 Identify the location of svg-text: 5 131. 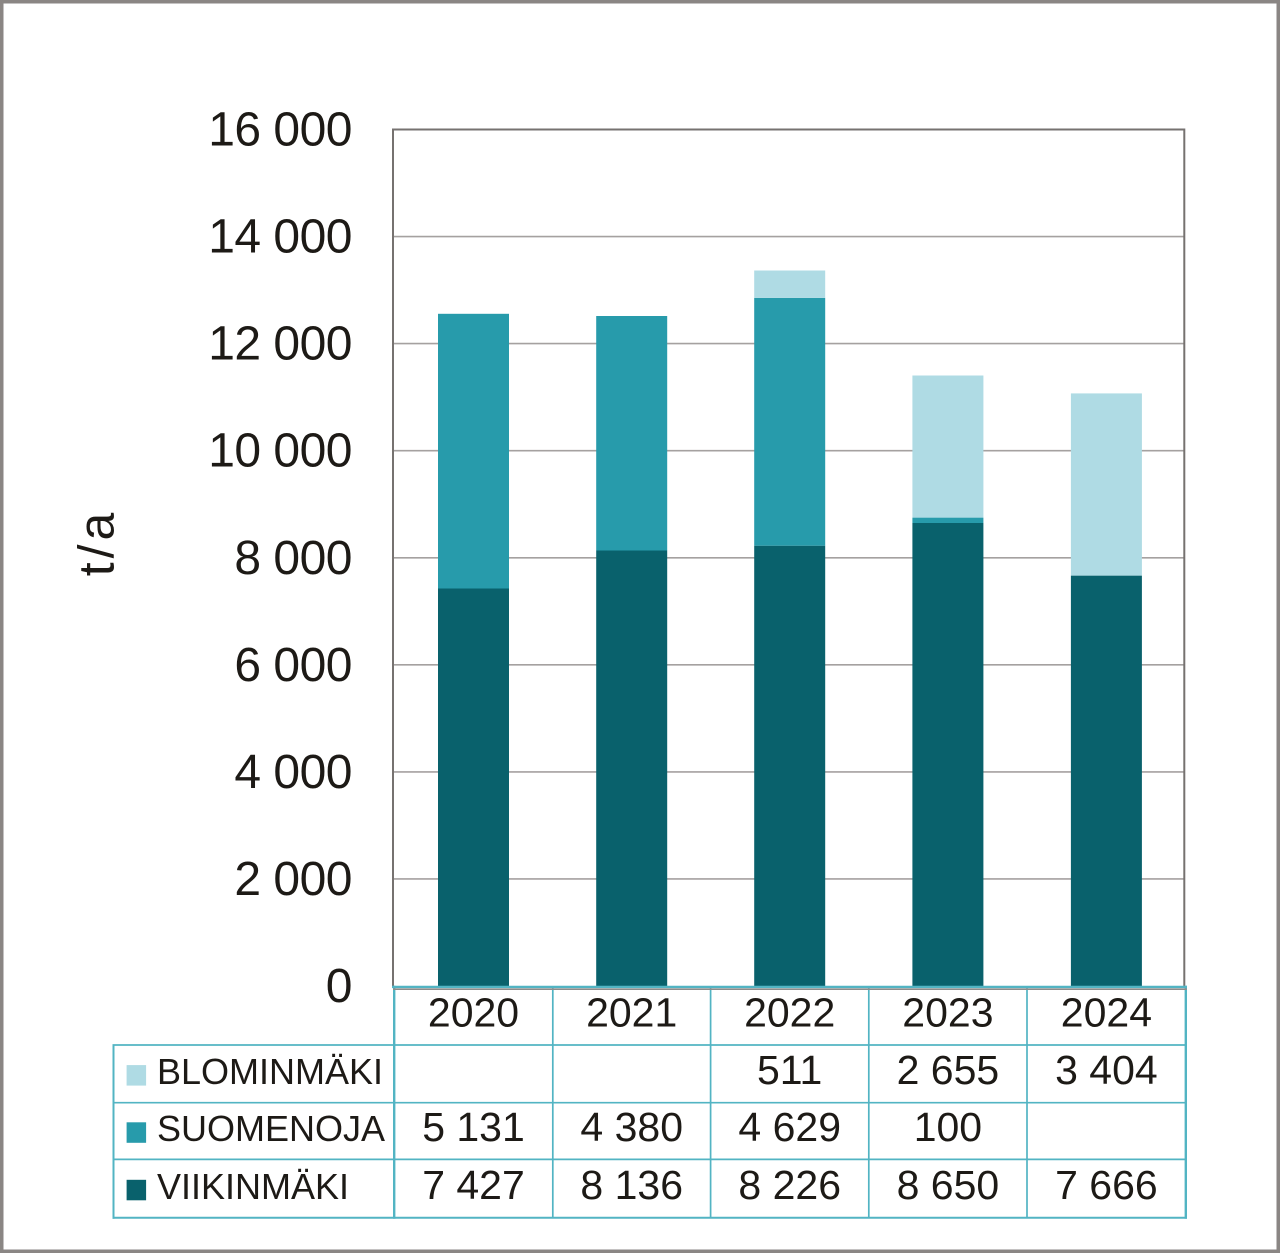
(473, 1127).